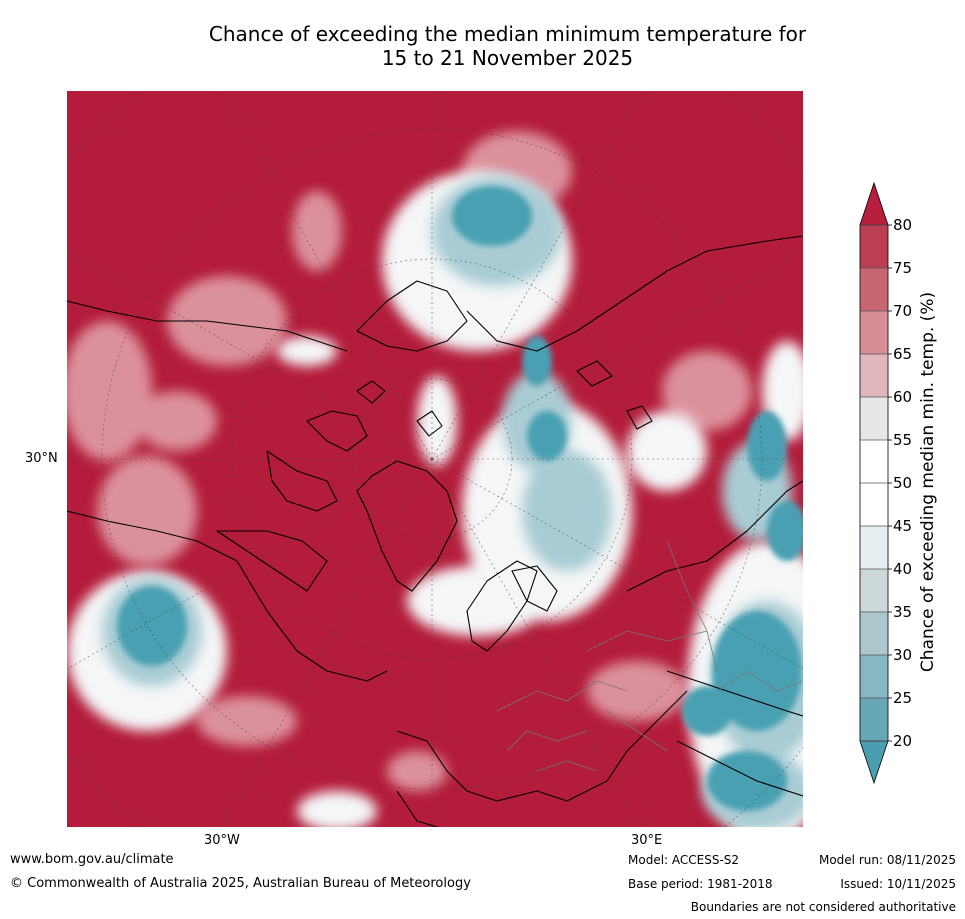  What do you see at coordinates (902, 612) in the screenshot?
I see `colorbar-tick-label: 35` at bounding box center [902, 612].